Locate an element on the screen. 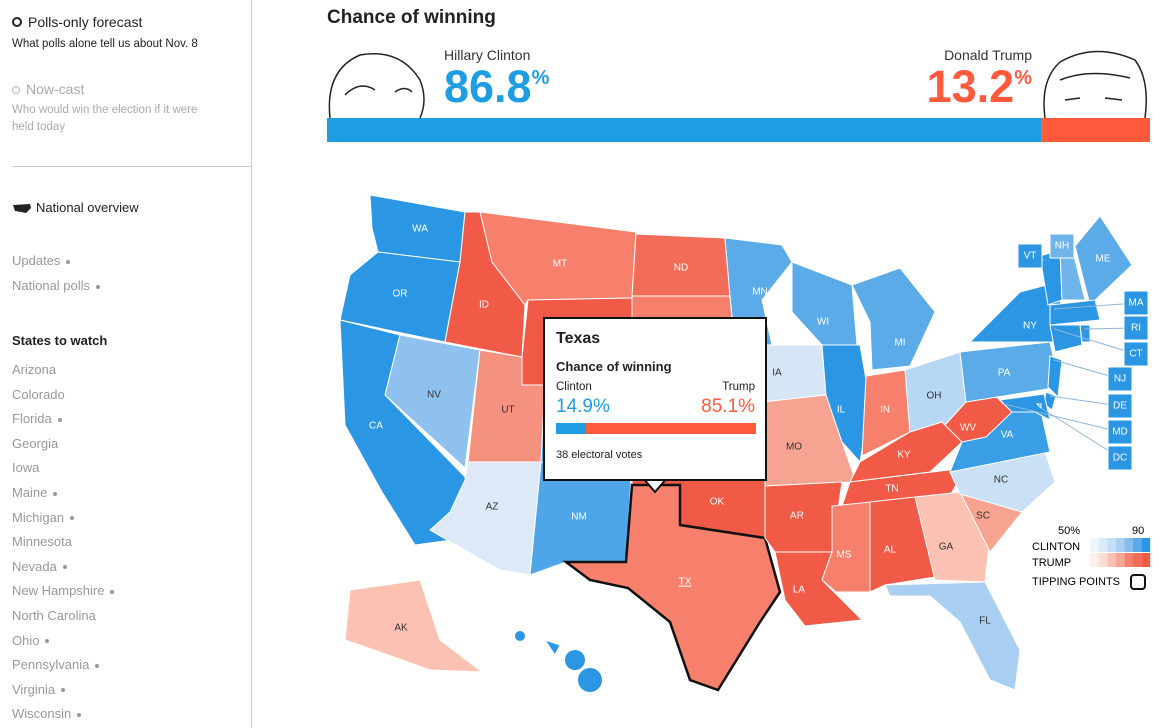 The width and height of the screenshot is (1162, 728). island is located at coordinates (520, 636).